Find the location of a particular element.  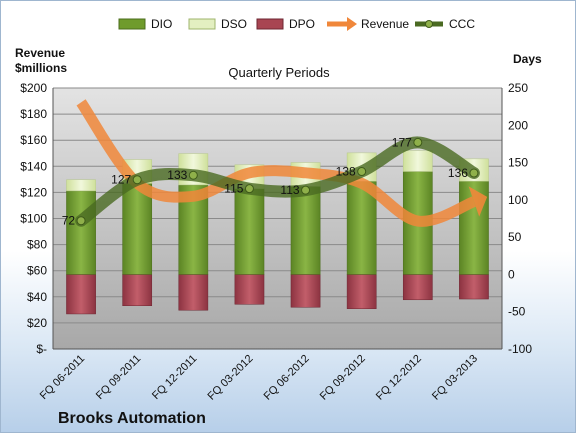

left-tick-label: $80 is located at coordinates (37, 245).